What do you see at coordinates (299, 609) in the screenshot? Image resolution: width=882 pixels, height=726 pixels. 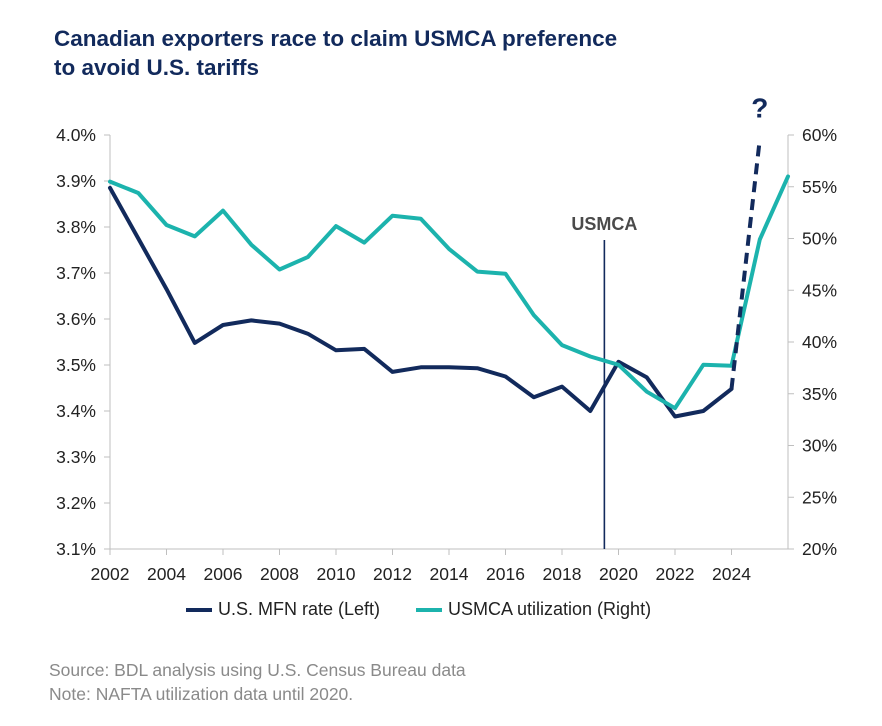 I see `legend-label-mfn: U.S. MFN rate (Left)` at bounding box center [299, 609].